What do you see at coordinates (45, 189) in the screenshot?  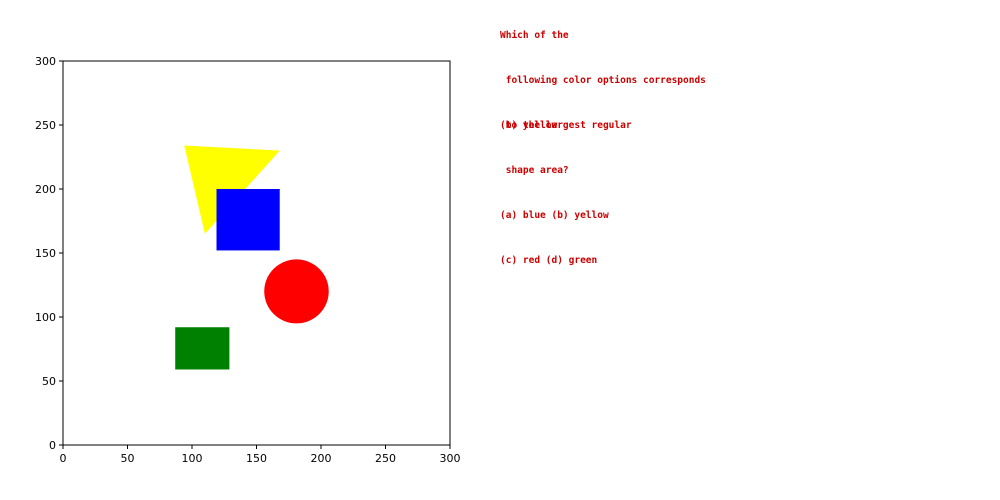 I see `y-tick-label: 200` at bounding box center [45, 189].